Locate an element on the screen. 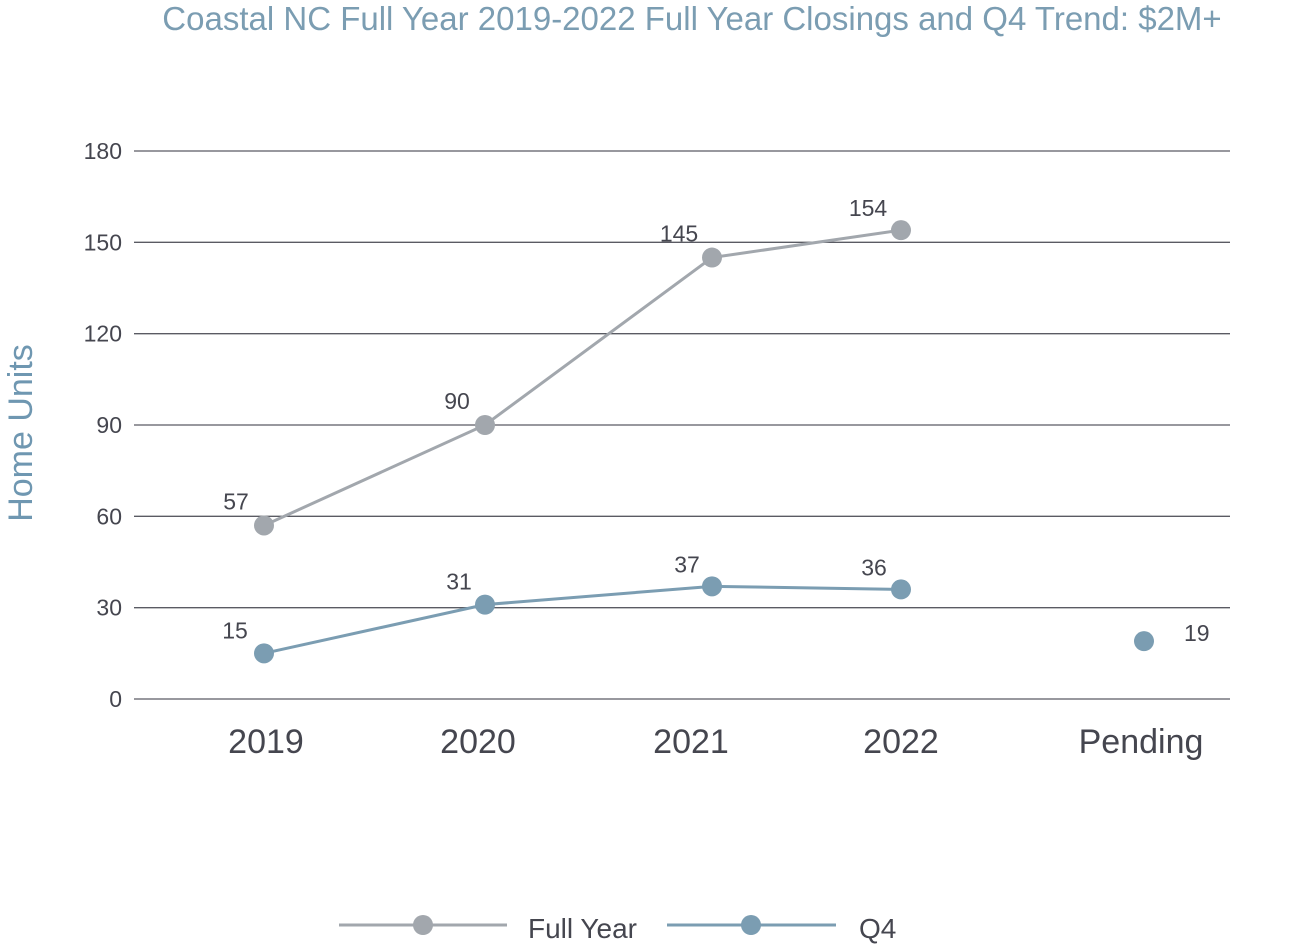  data-label: 19 is located at coordinates (1197, 633).